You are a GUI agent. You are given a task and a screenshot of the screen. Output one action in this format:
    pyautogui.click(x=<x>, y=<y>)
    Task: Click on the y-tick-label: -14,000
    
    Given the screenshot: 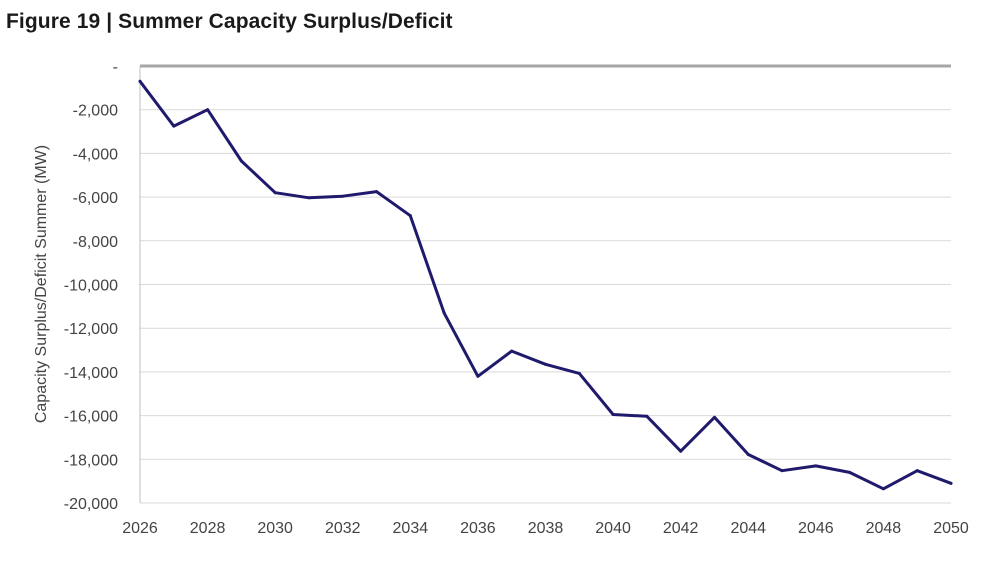 What is the action you would take?
    pyautogui.click(x=91, y=373)
    